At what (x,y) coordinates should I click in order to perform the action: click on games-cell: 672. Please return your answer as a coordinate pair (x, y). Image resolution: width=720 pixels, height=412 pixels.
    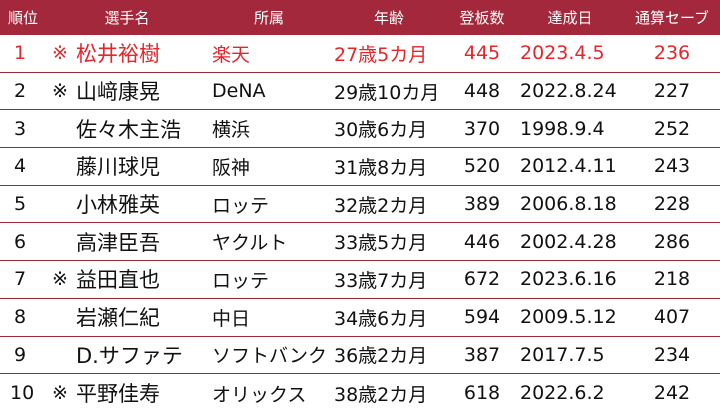
    Looking at the image, I should click on (482, 279).